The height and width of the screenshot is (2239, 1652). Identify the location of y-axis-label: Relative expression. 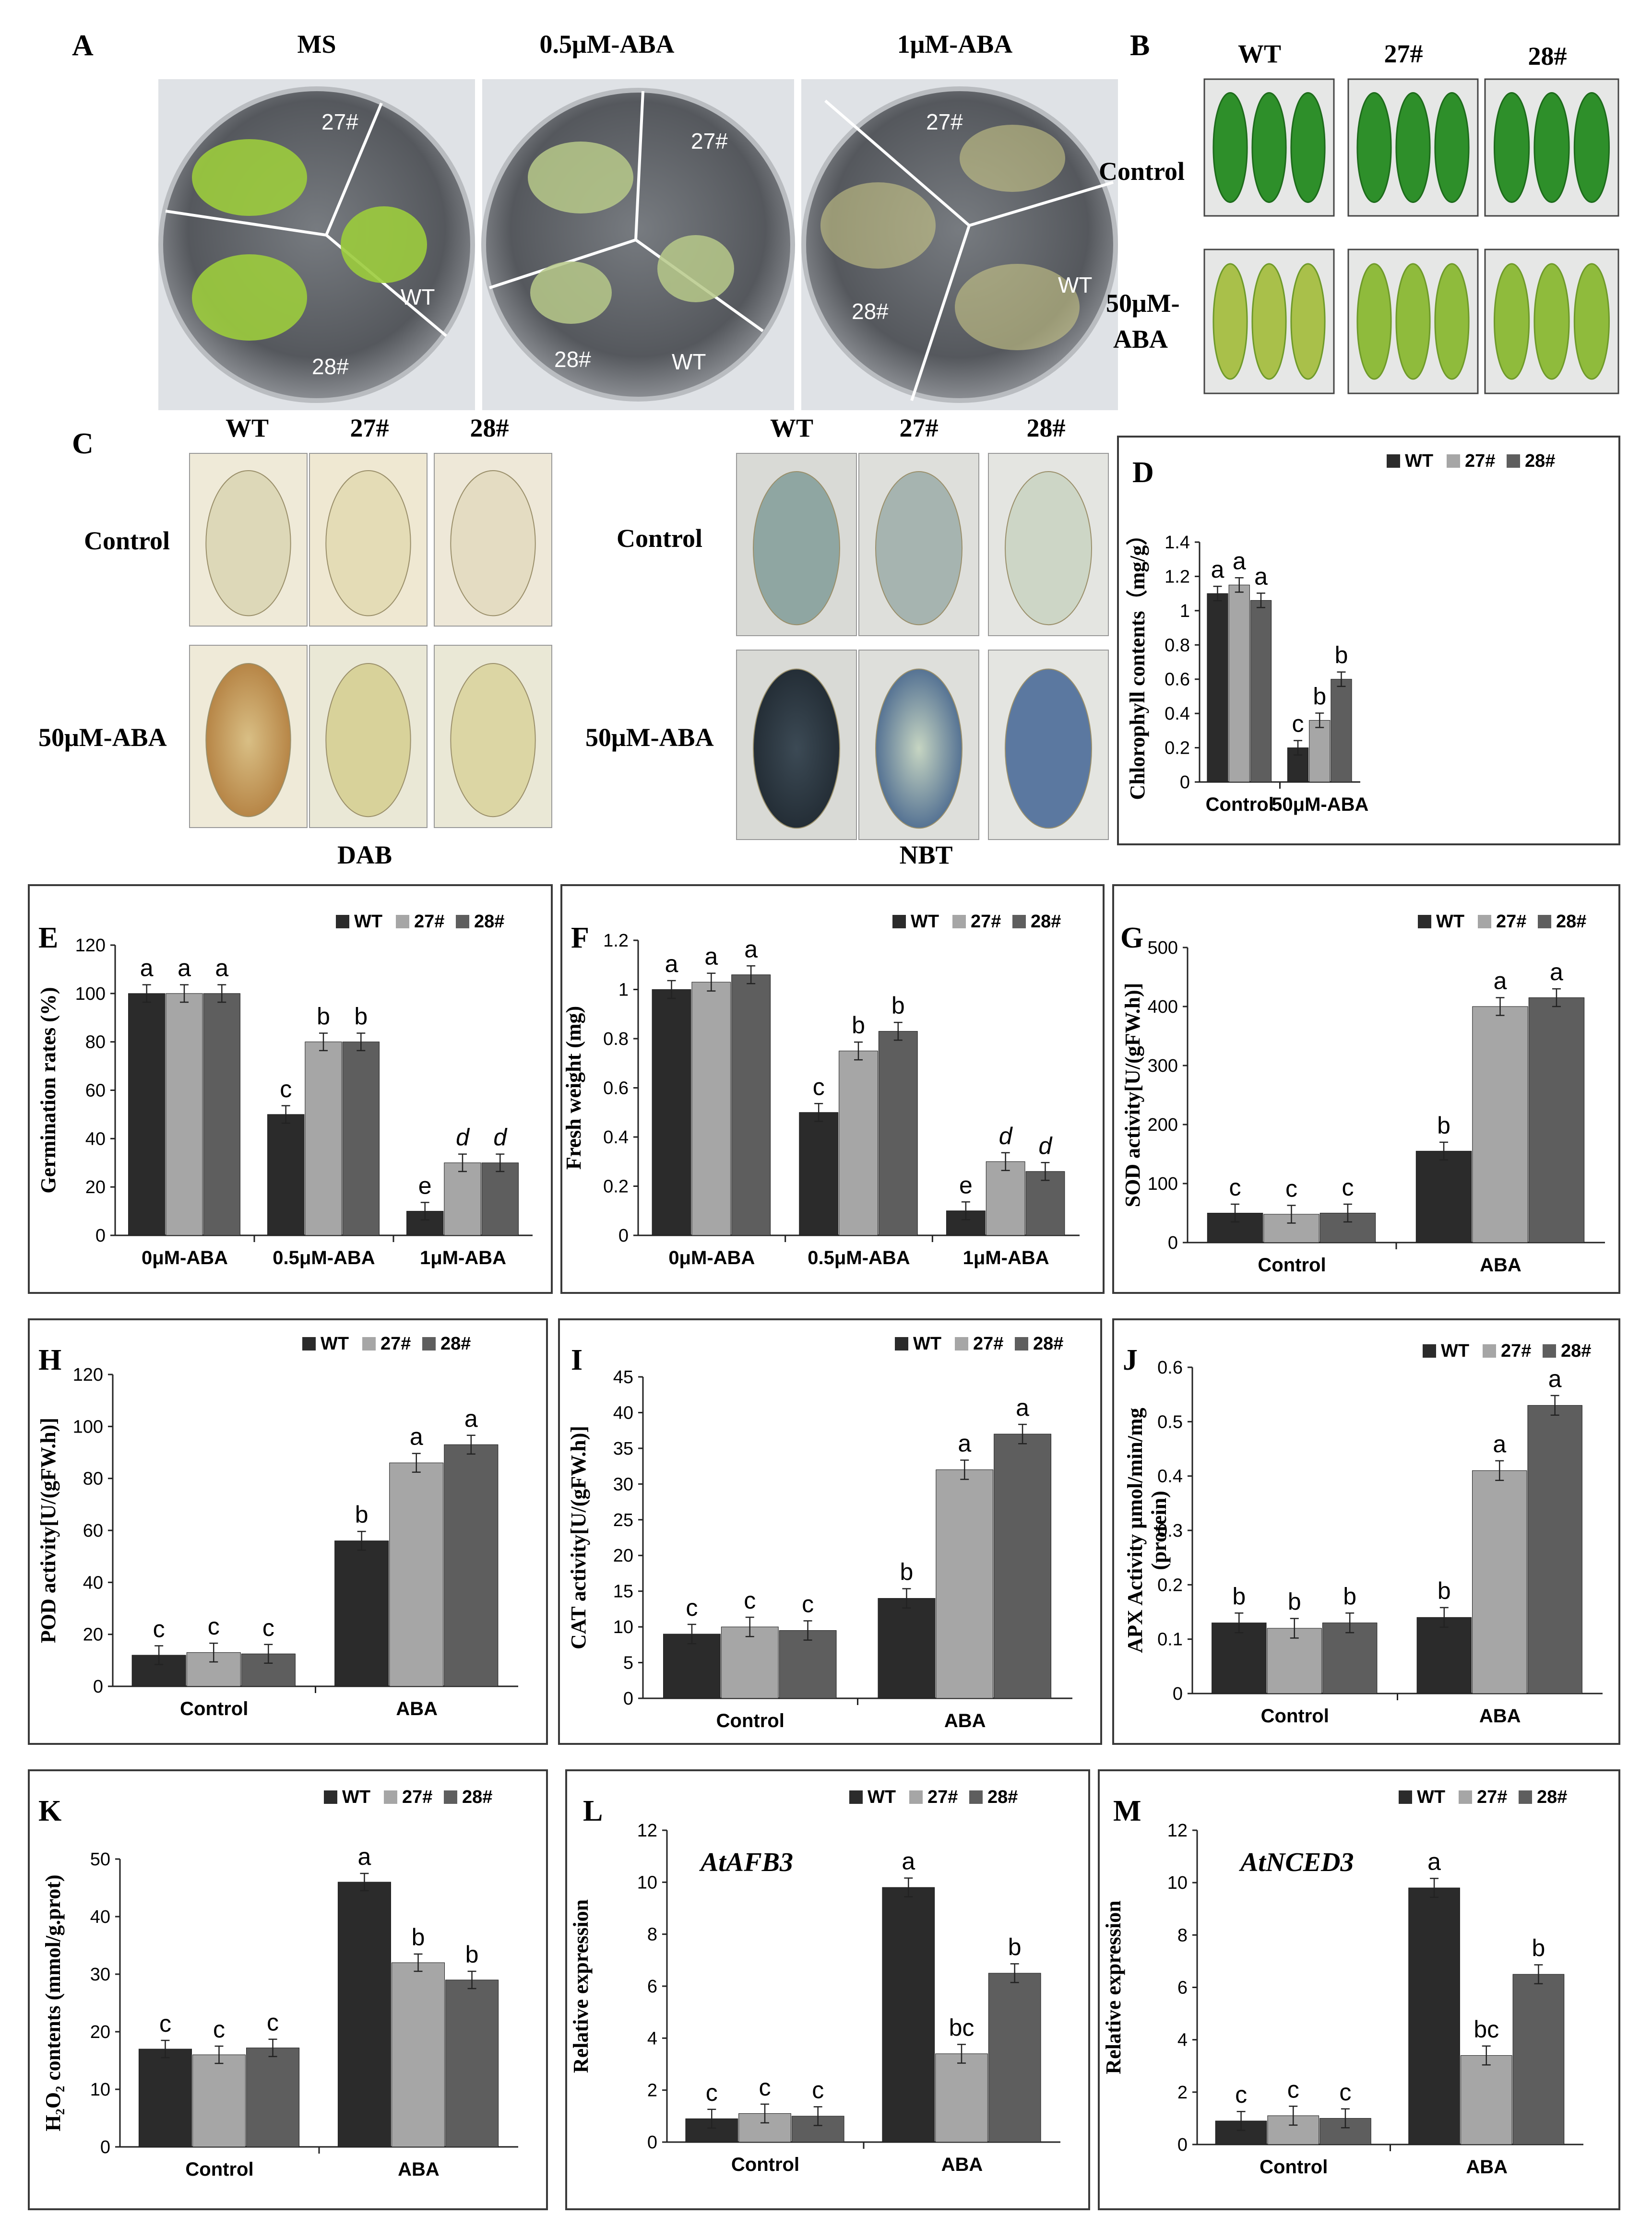
(1113, 1987).